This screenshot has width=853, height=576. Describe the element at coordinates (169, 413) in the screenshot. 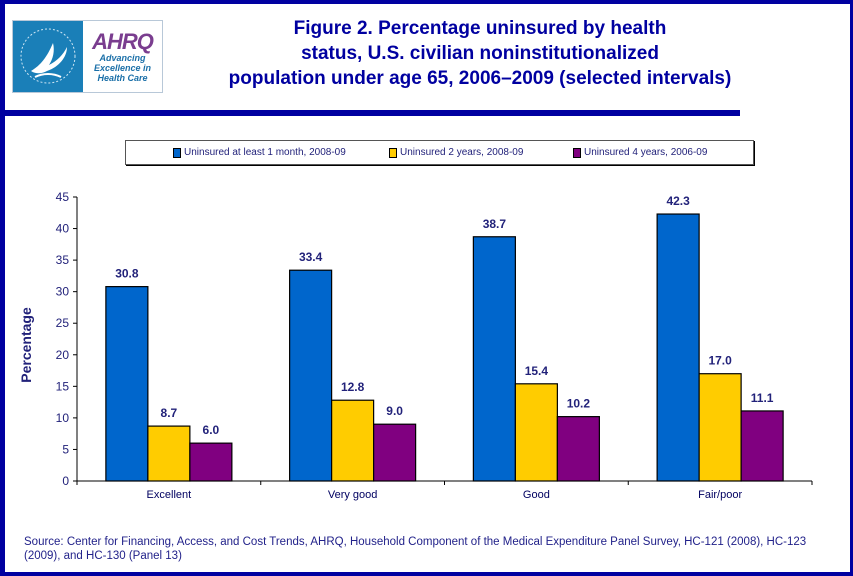

I see `data-label: 8.7` at that location.